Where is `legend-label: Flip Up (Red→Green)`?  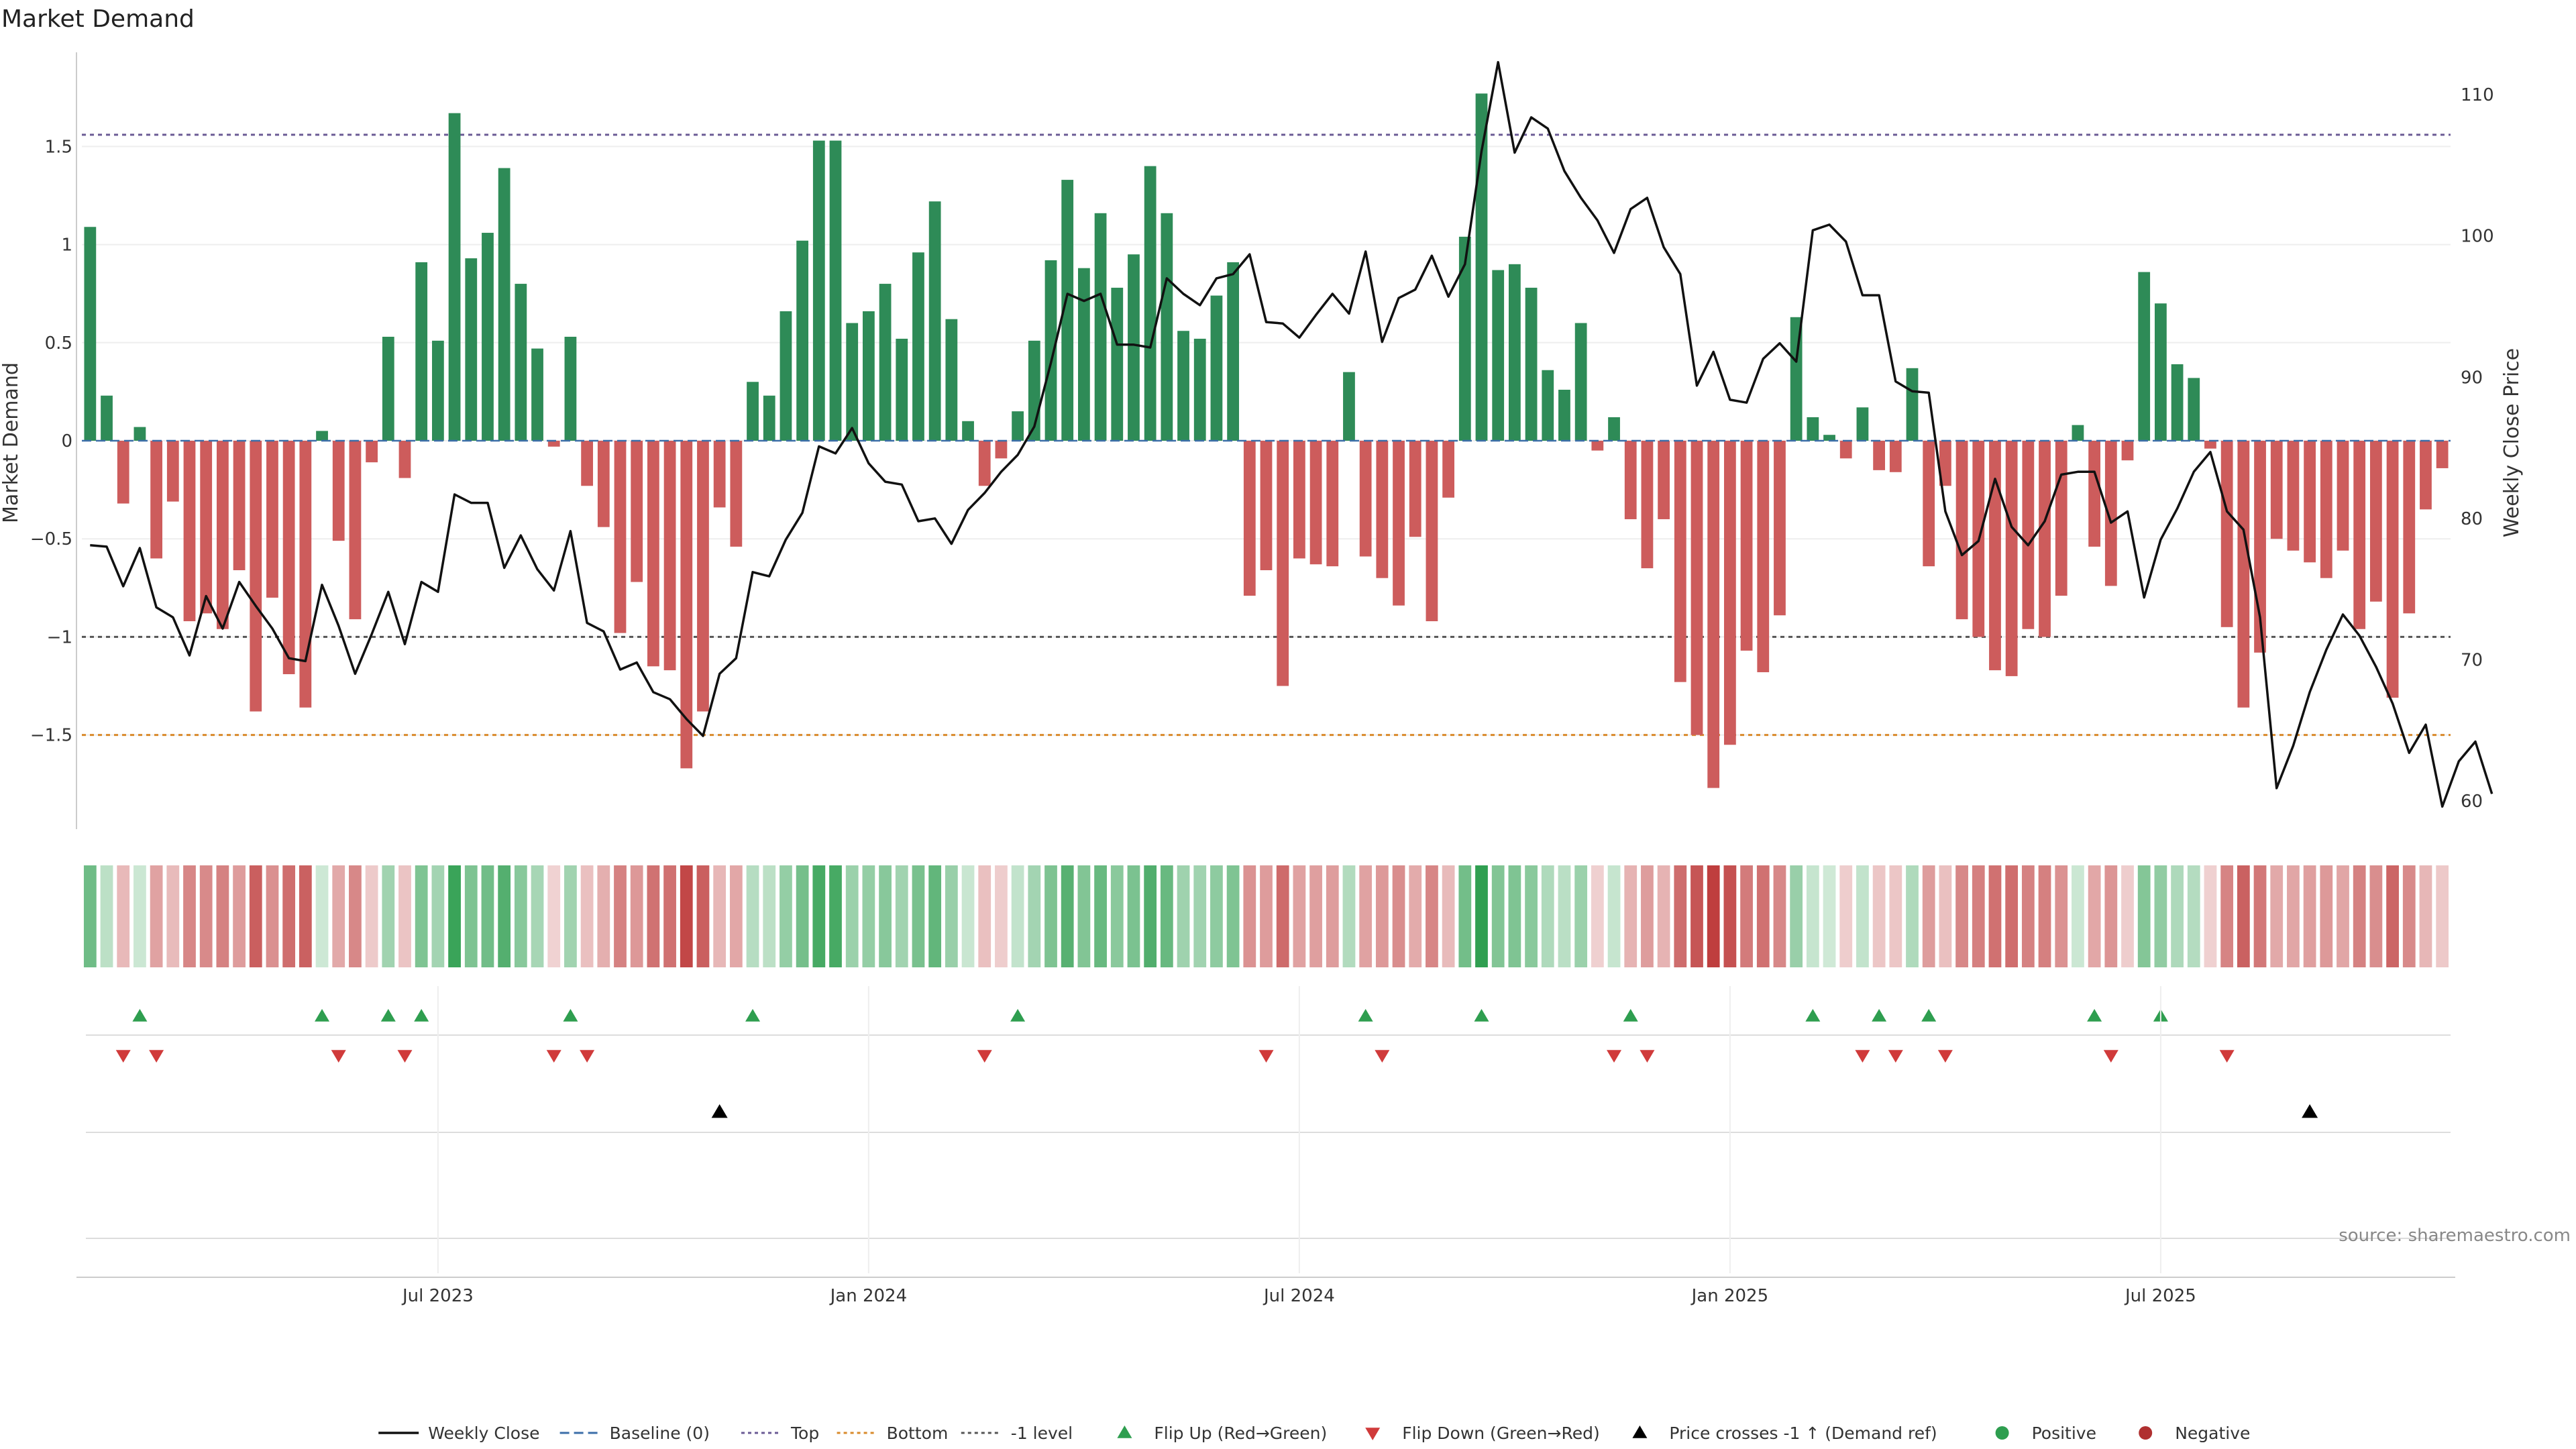
legend-label: Flip Up (Red→Green) is located at coordinates (1240, 1433).